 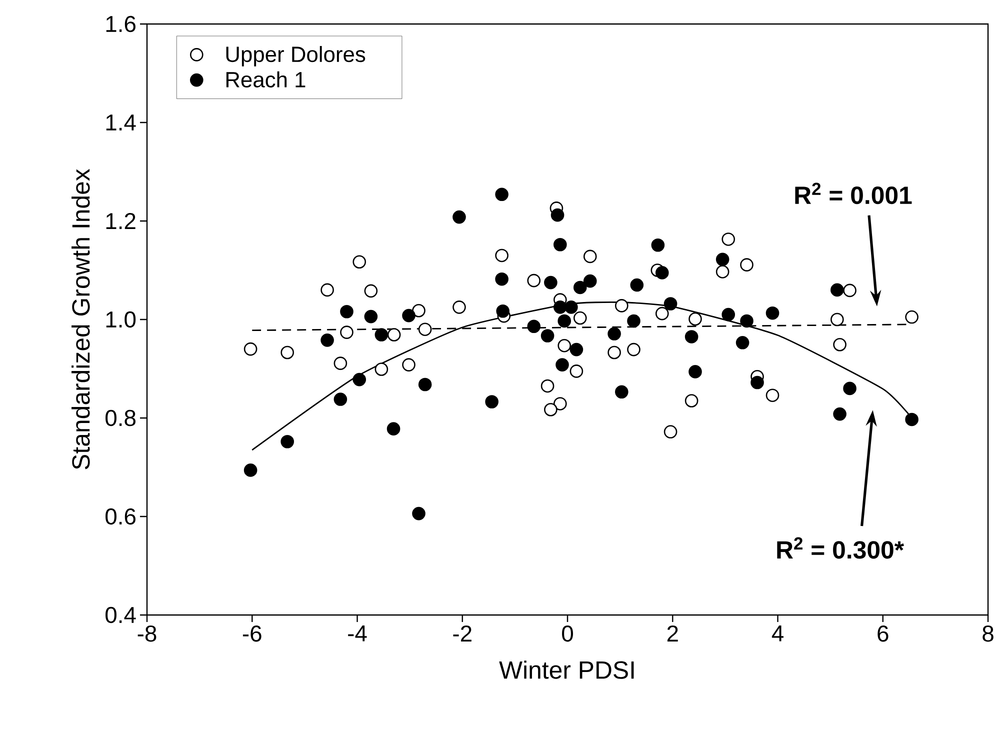 I want to click on x-tick-label: 0, so click(x=567, y=634).